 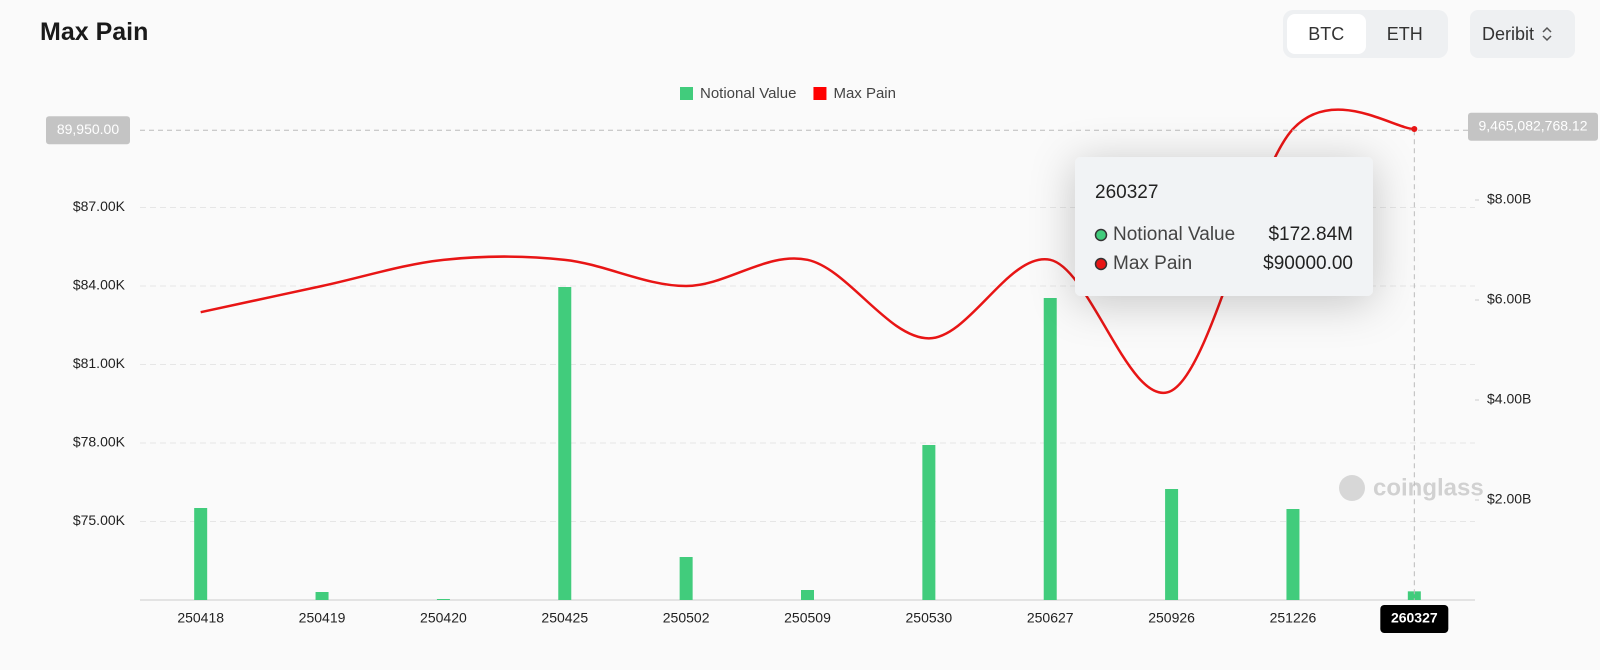 What do you see at coordinates (807, 618) in the screenshot?
I see `x-tick-label: 250509` at bounding box center [807, 618].